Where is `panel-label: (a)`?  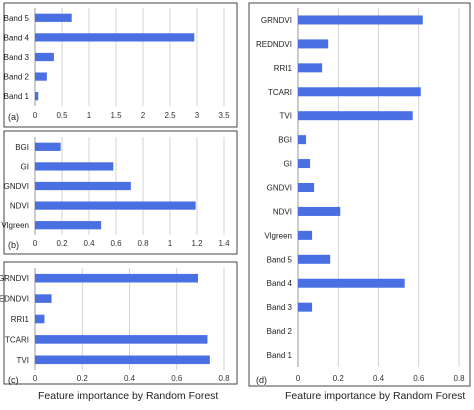
panel-label: (a) is located at coordinates (13, 117).